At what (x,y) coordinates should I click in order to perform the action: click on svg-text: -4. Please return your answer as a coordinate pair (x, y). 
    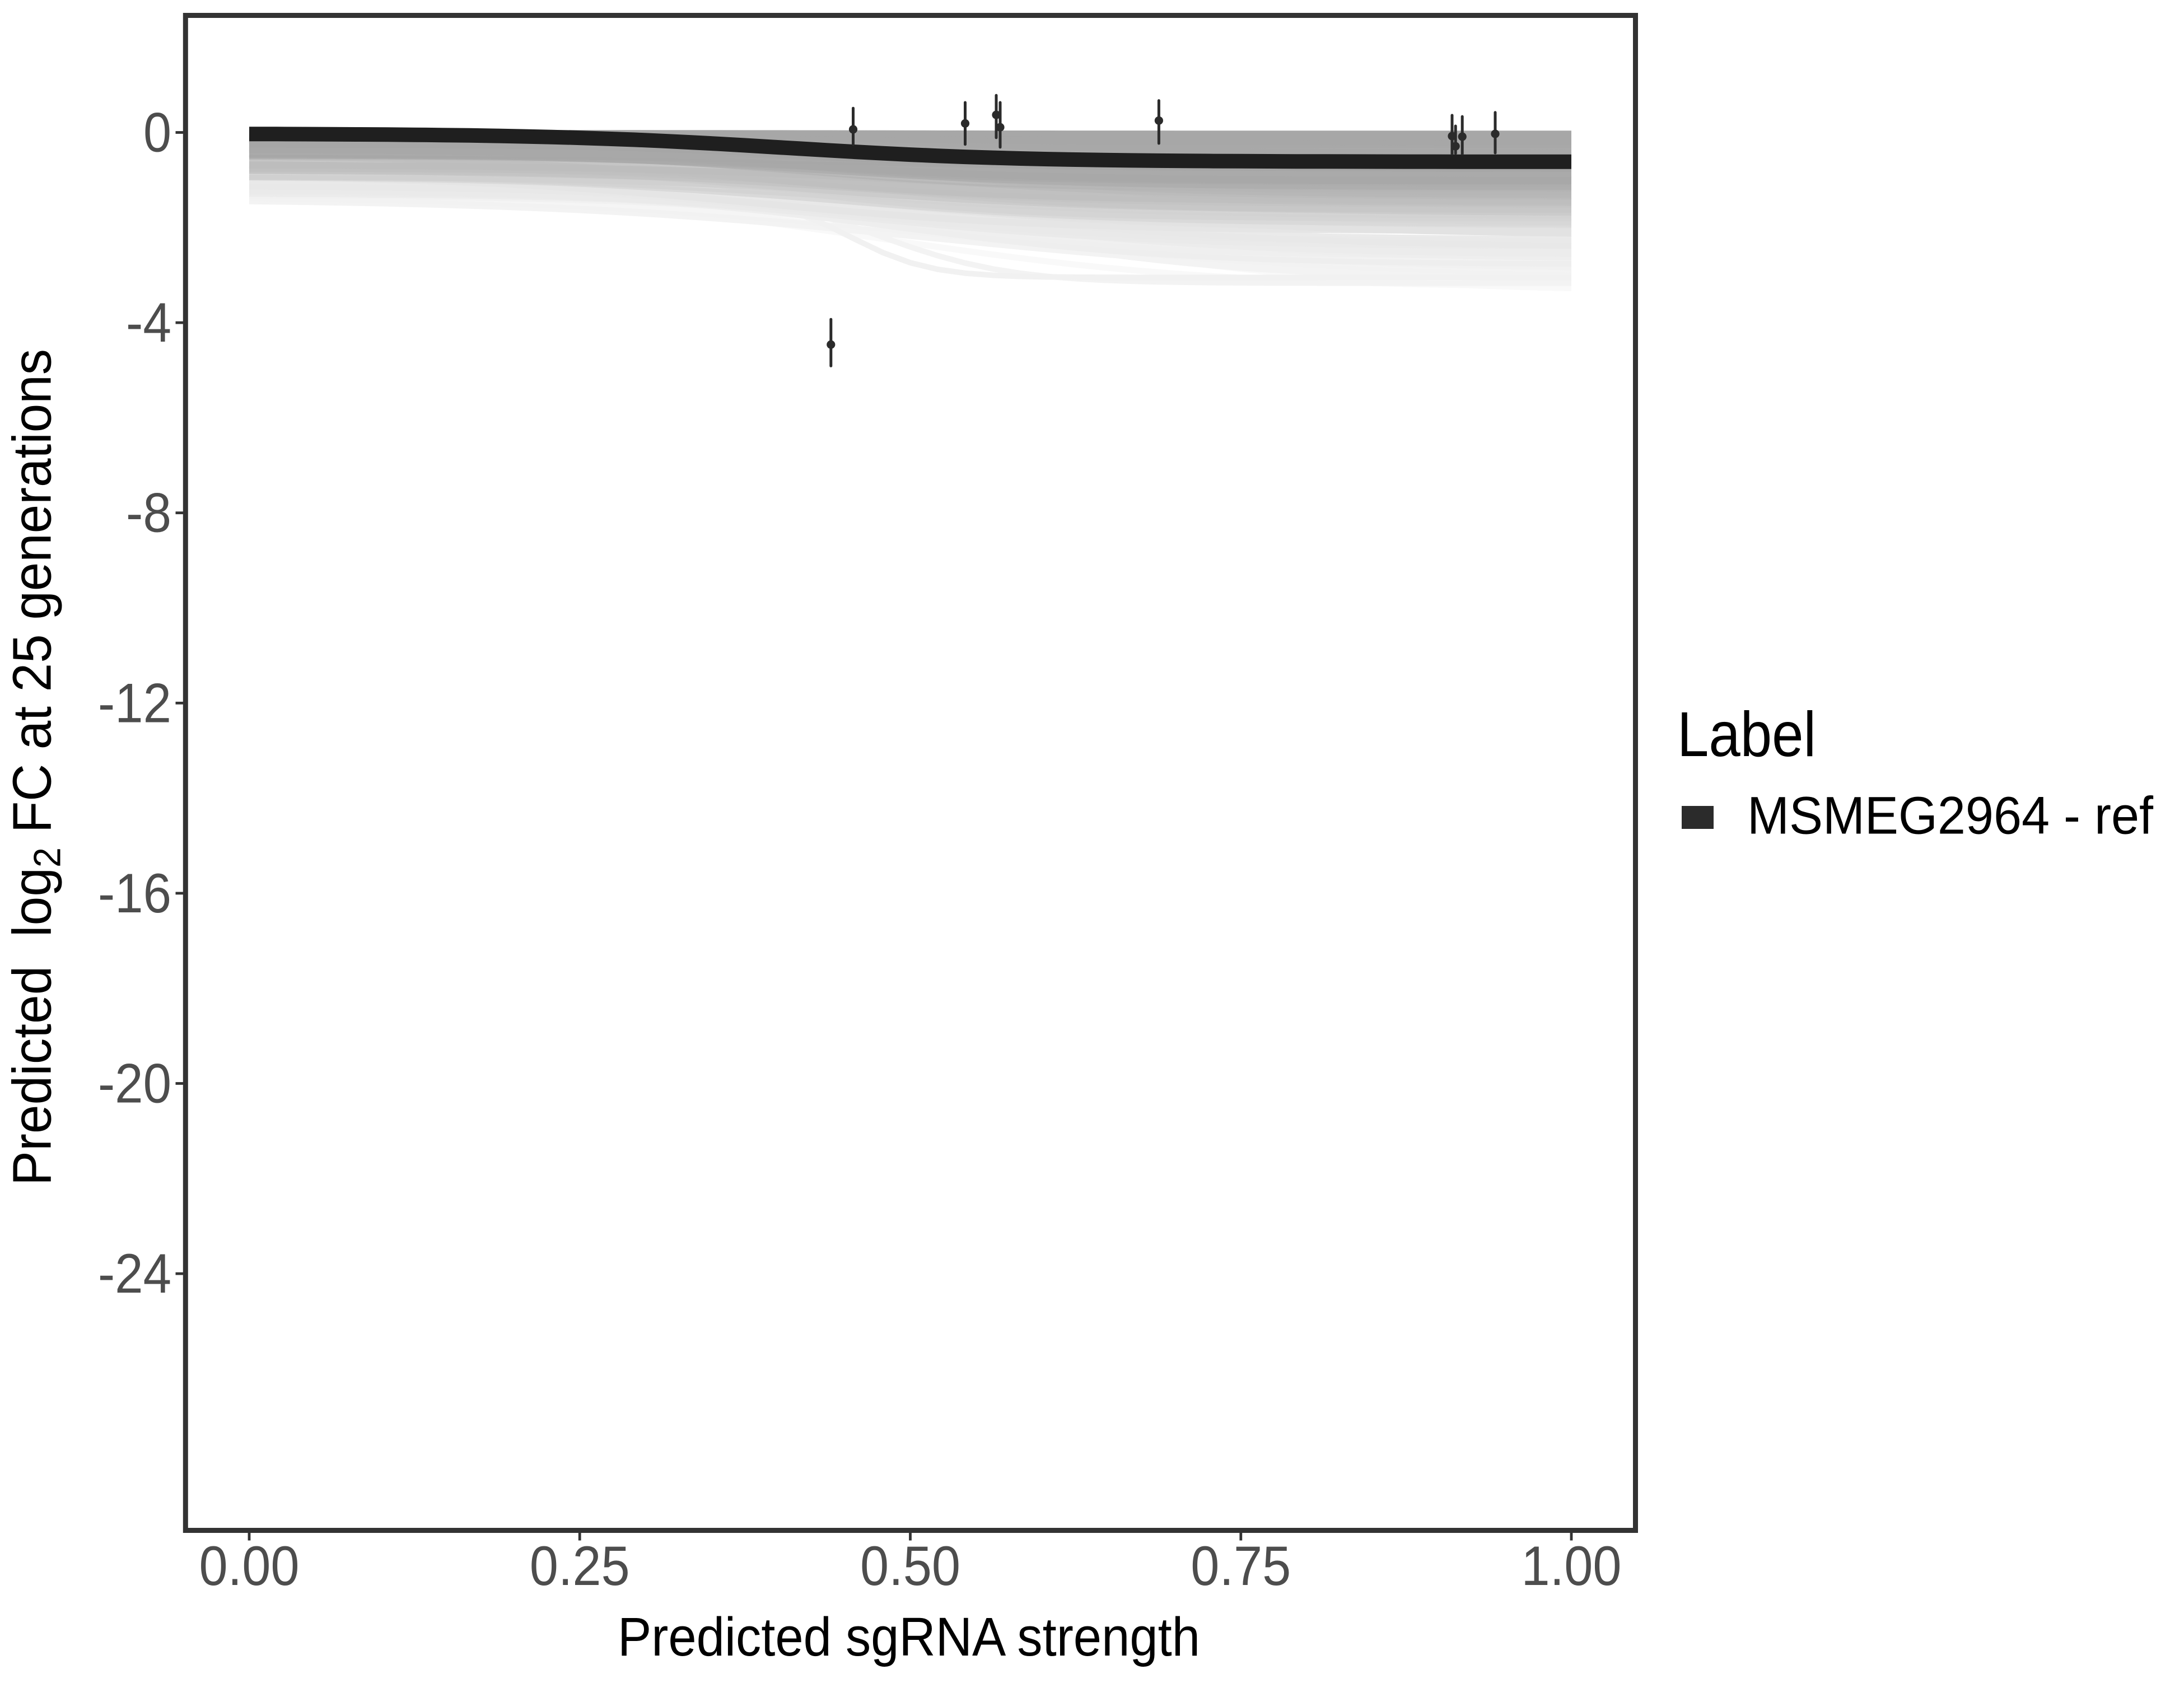
    Looking at the image, I should click on (149, 322).